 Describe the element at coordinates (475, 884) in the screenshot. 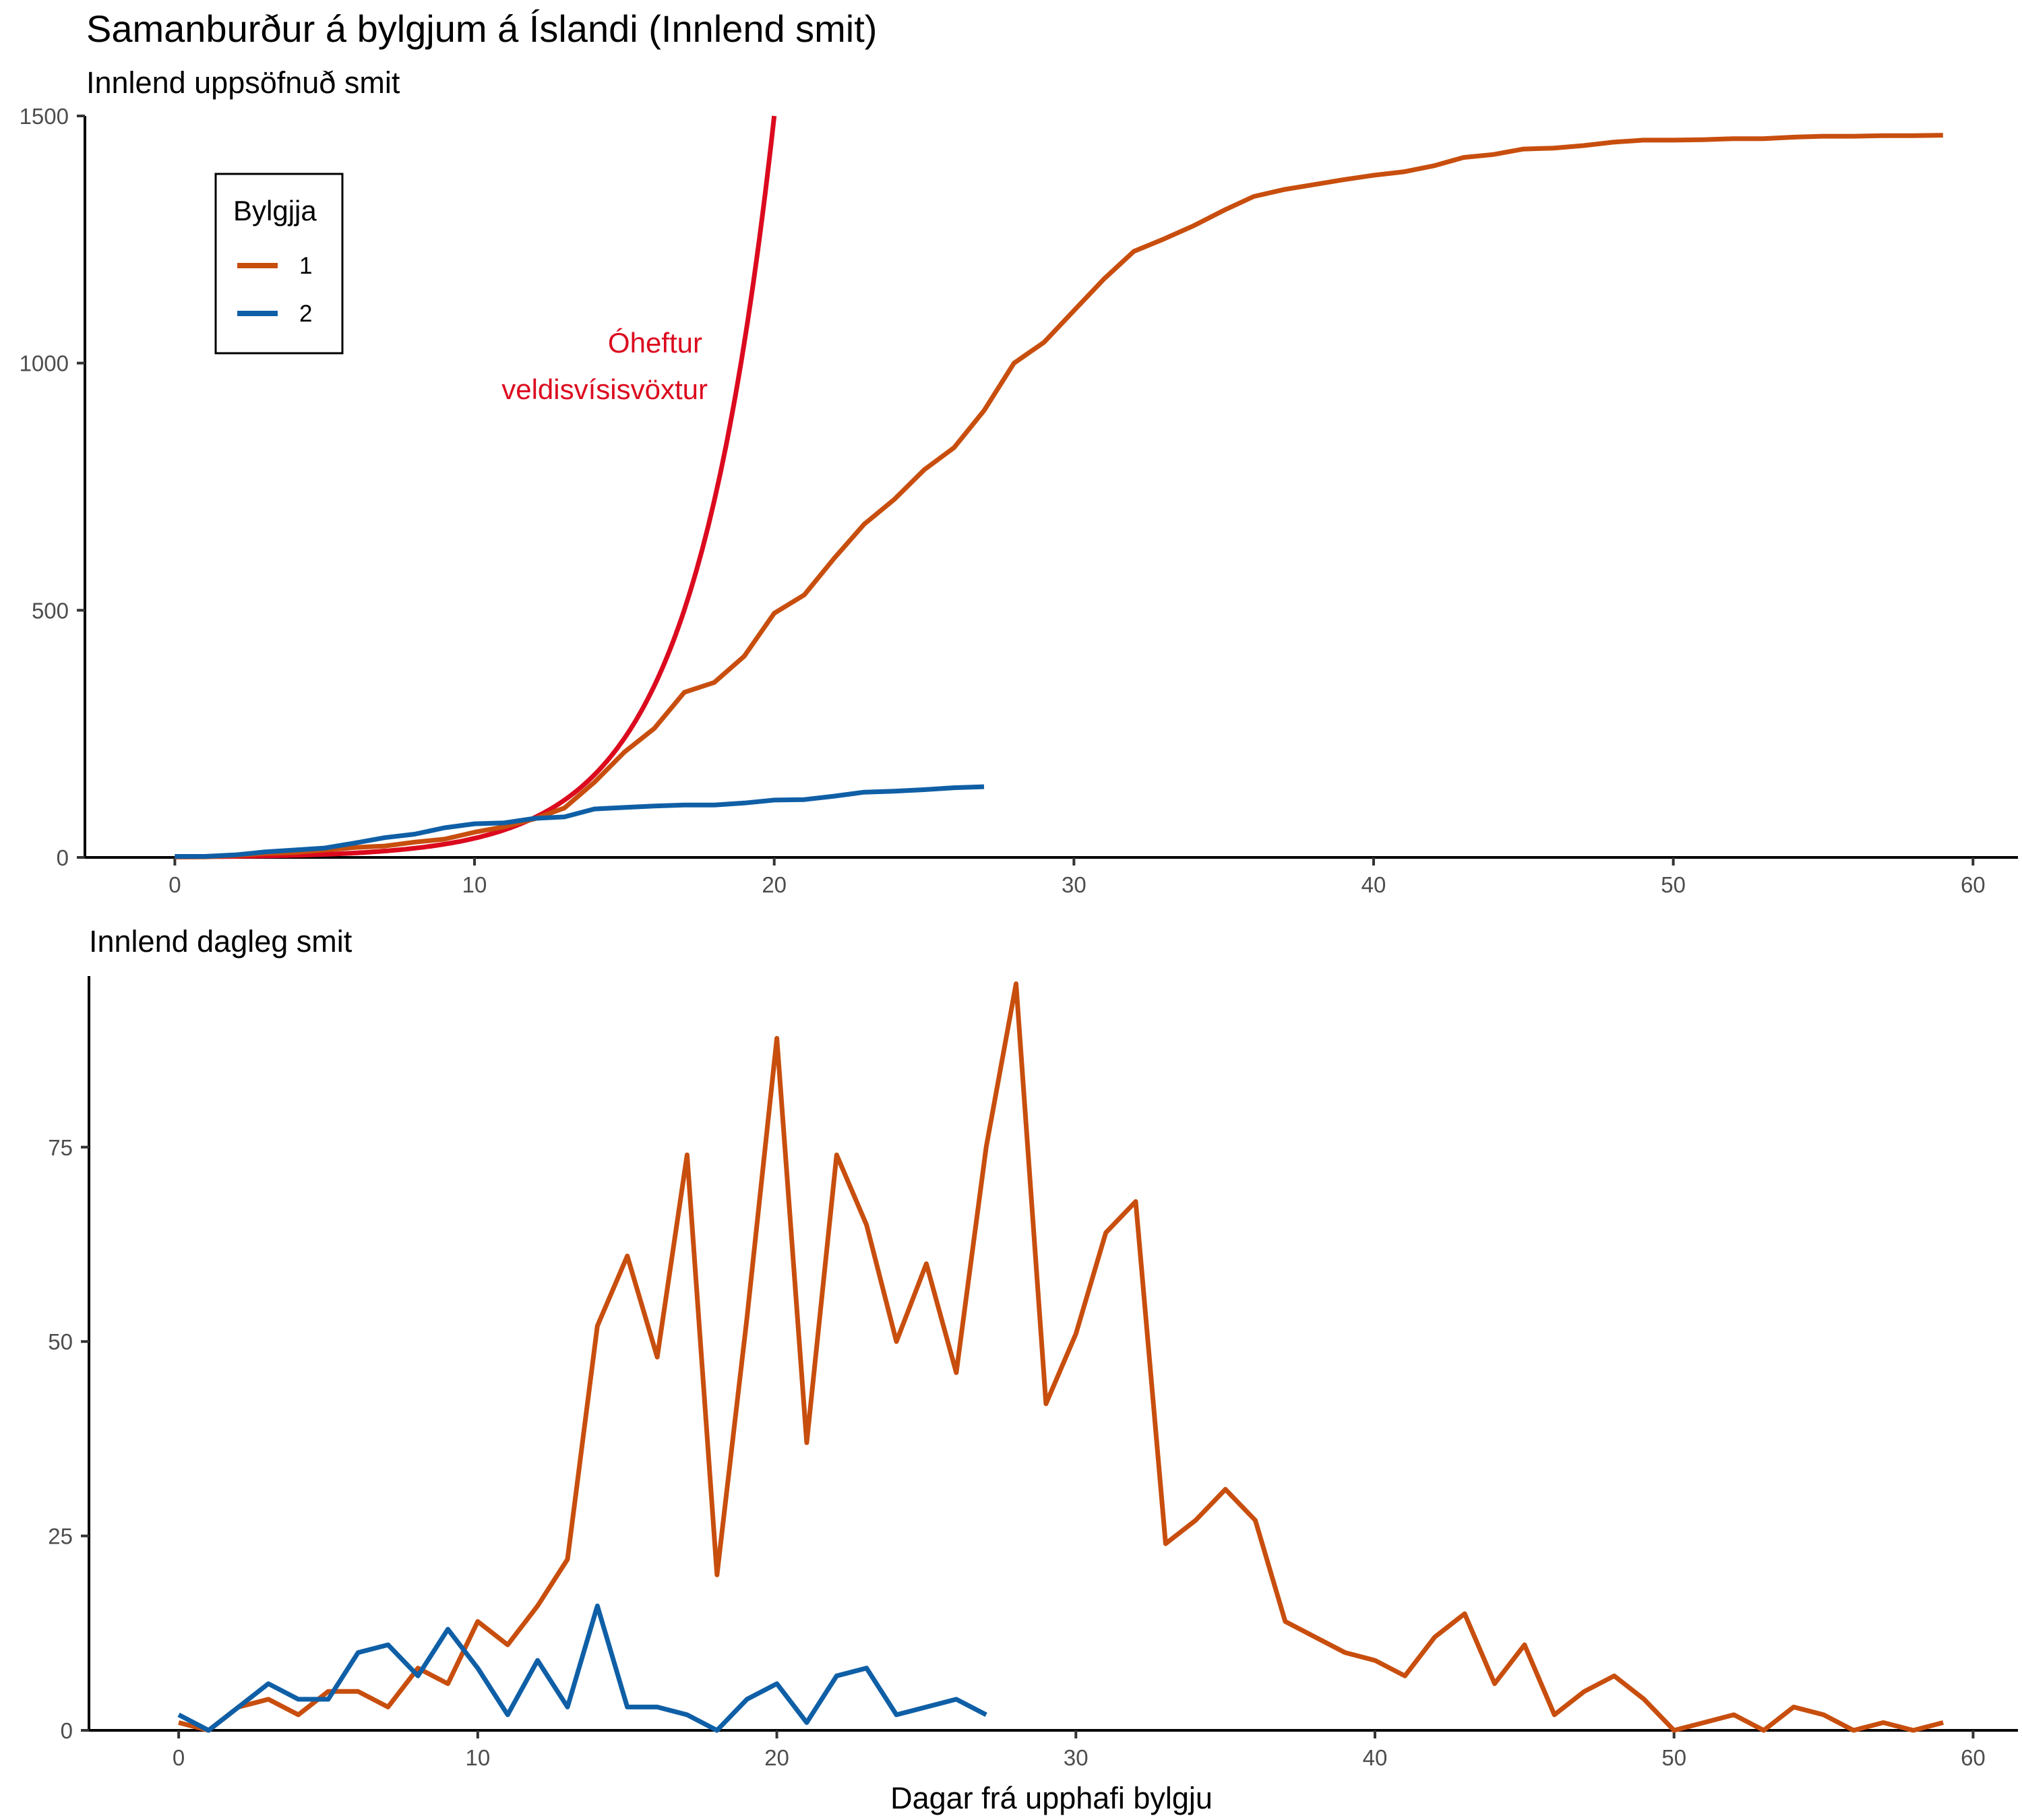

I see `x-tick-label-cumulative: 10` at that location.